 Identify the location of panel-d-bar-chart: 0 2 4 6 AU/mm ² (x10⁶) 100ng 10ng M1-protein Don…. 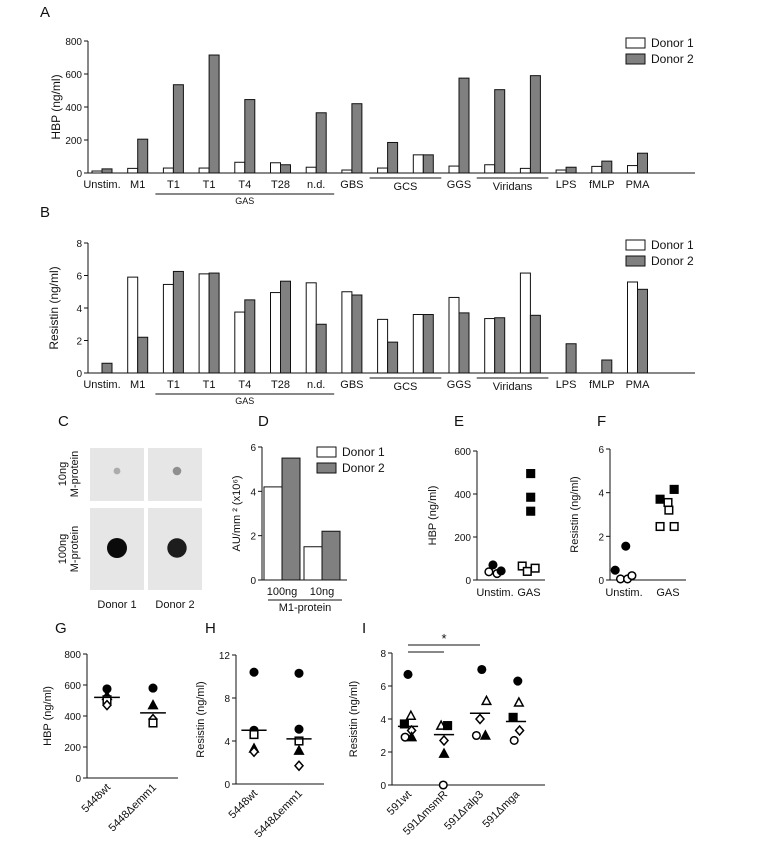
(308, 528).